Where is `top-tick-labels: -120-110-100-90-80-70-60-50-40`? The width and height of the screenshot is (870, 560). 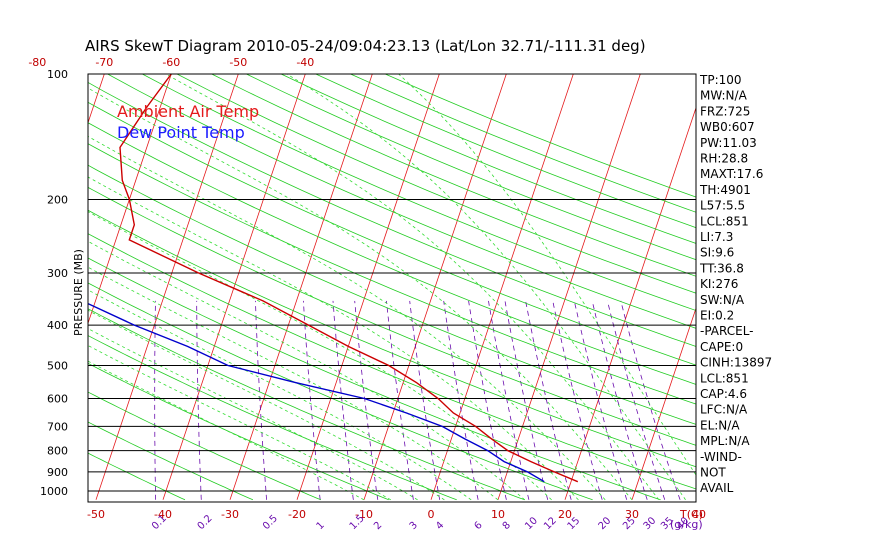
top-tick-labels: -120-110-100-90-80-70-60-50-40 is located at coordinates (171, 62).